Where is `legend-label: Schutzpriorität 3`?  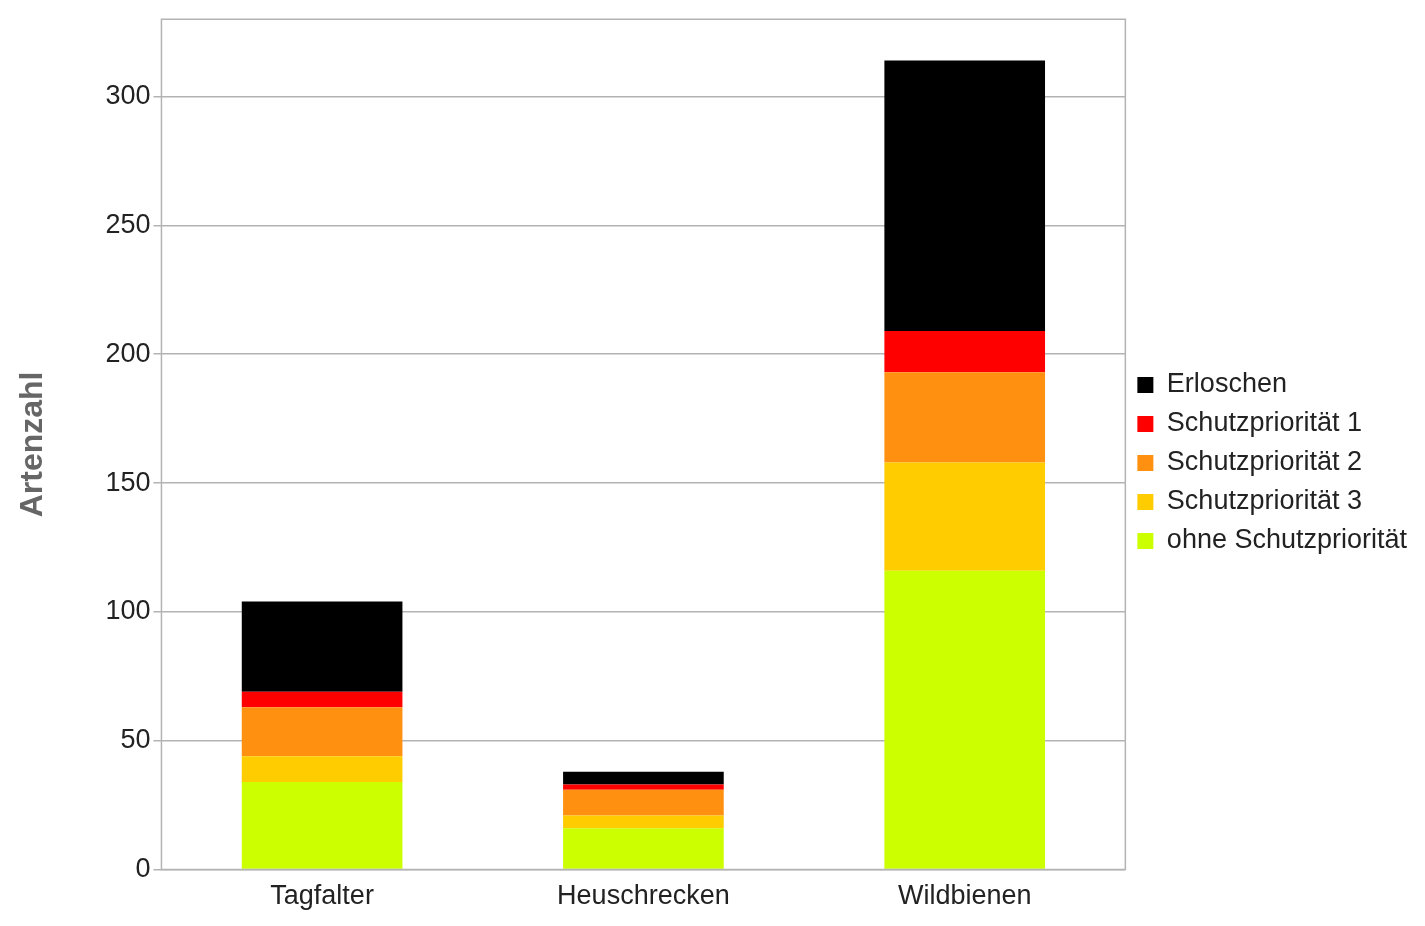 legend-label: Schutzpriorität 3 is located at coordinates (1264, 500).